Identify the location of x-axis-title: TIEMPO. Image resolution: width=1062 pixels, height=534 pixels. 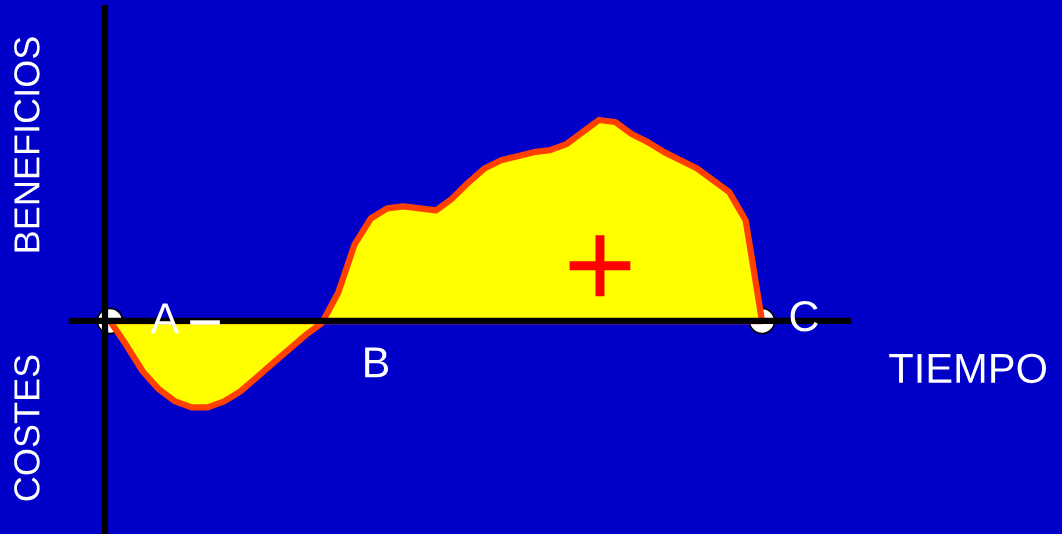
(968, 368).